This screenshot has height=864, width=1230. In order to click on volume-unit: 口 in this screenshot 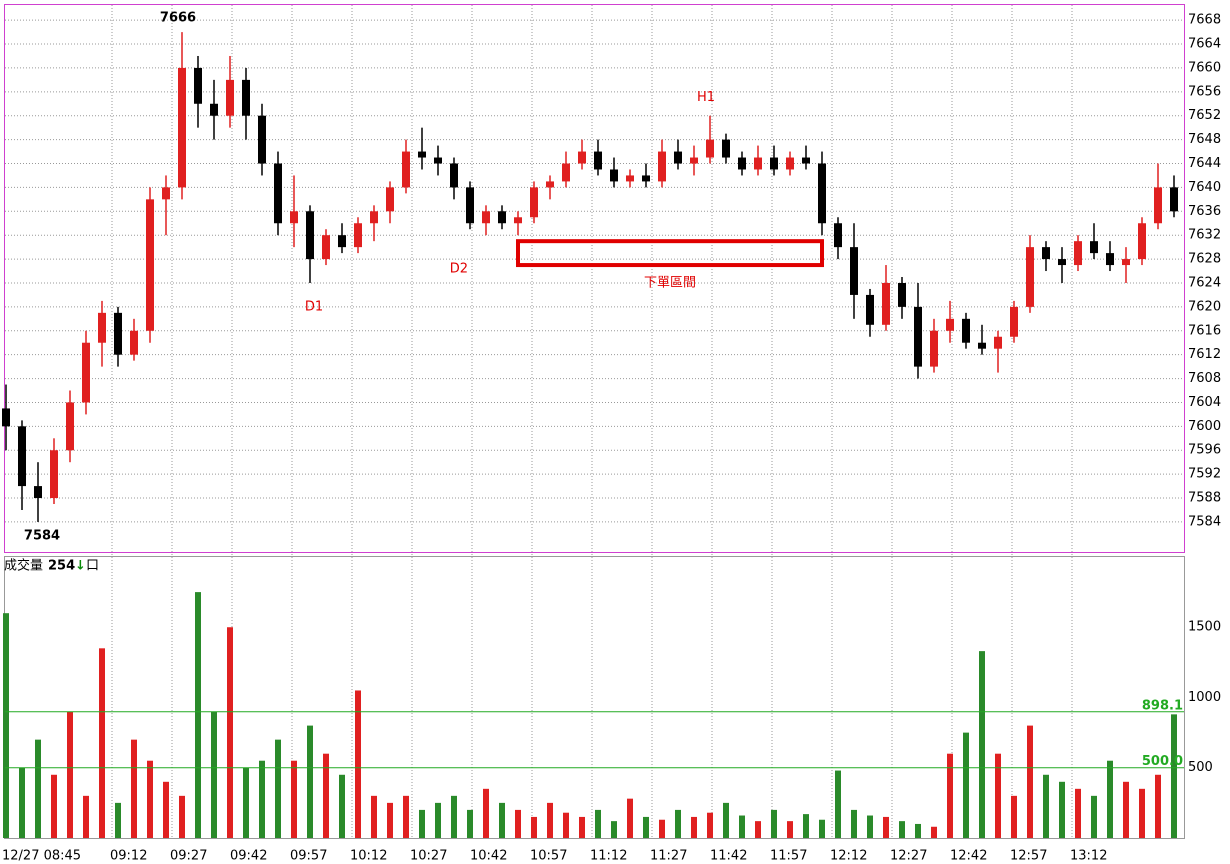, I will do `click(92, 566)`.